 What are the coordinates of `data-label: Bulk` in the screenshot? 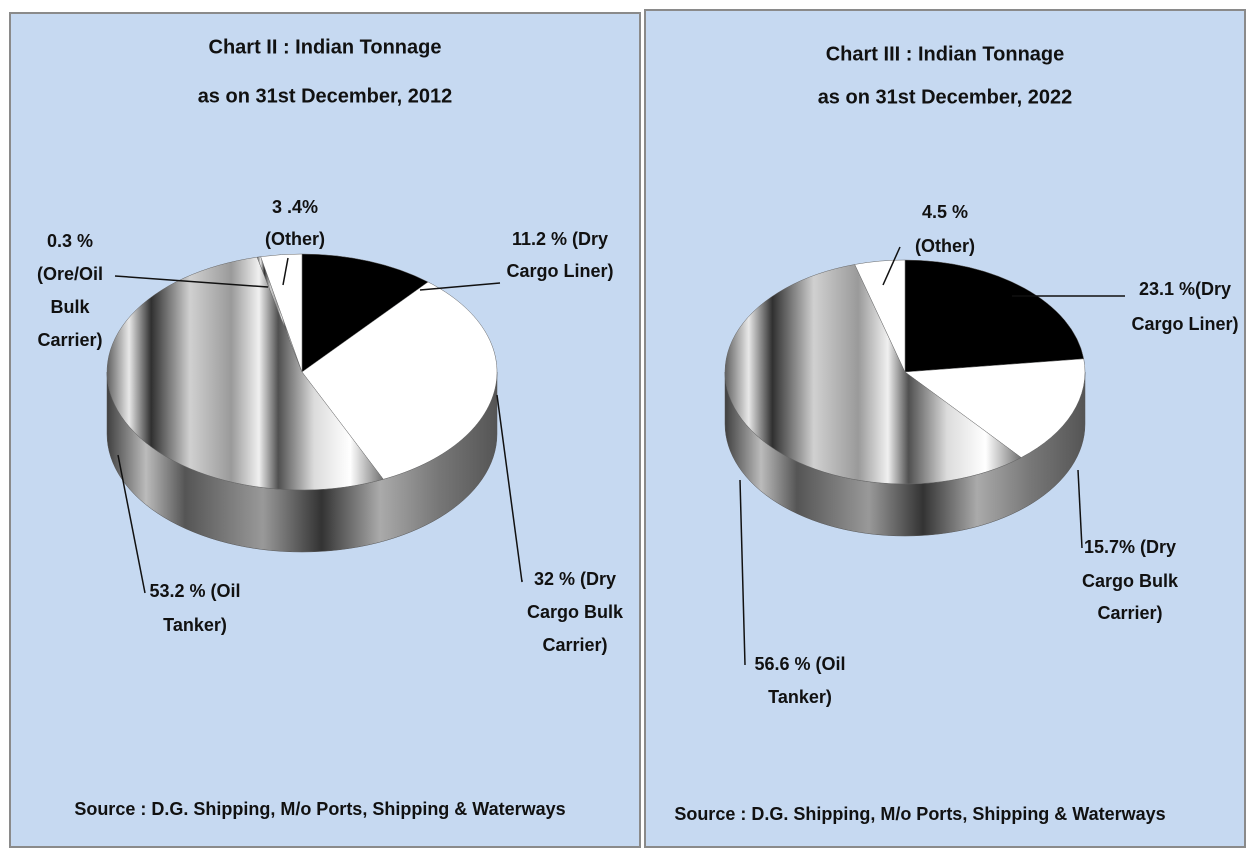 It's located at (70, 307).